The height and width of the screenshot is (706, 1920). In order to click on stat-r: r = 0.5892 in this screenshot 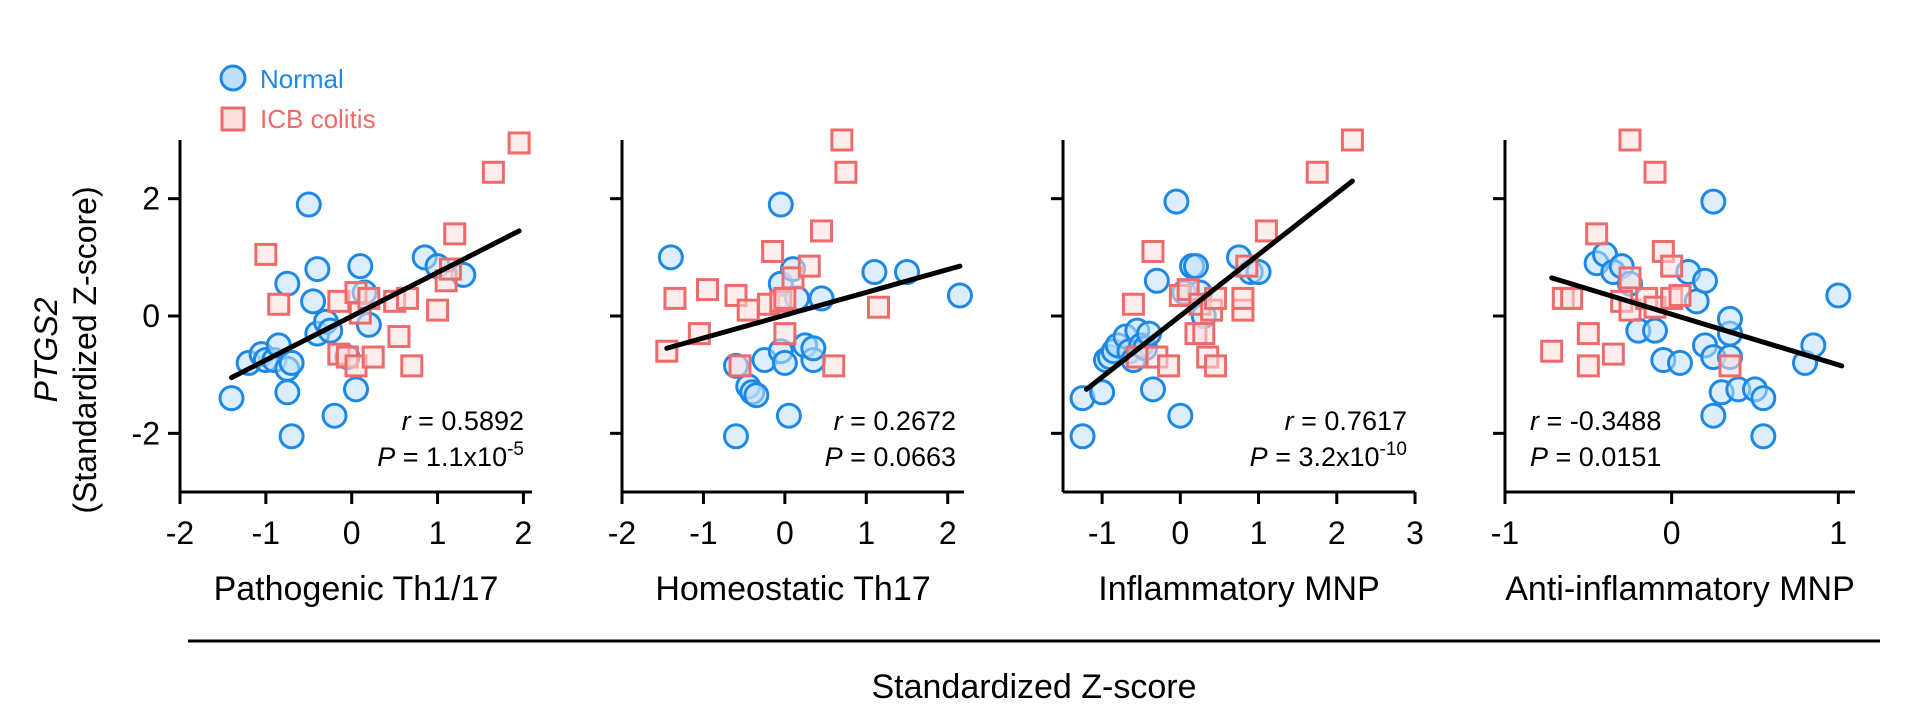, I will do `click(463, 421)`.